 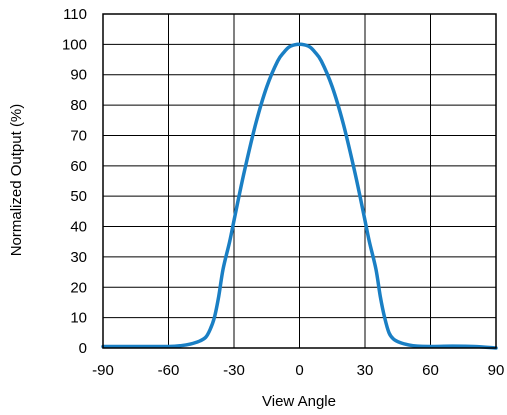 What do you see at coordinates (16, 180) in the screenshot?
I see `y-axis-label: Normalized Output (%)` at bounding box center [16, 180].